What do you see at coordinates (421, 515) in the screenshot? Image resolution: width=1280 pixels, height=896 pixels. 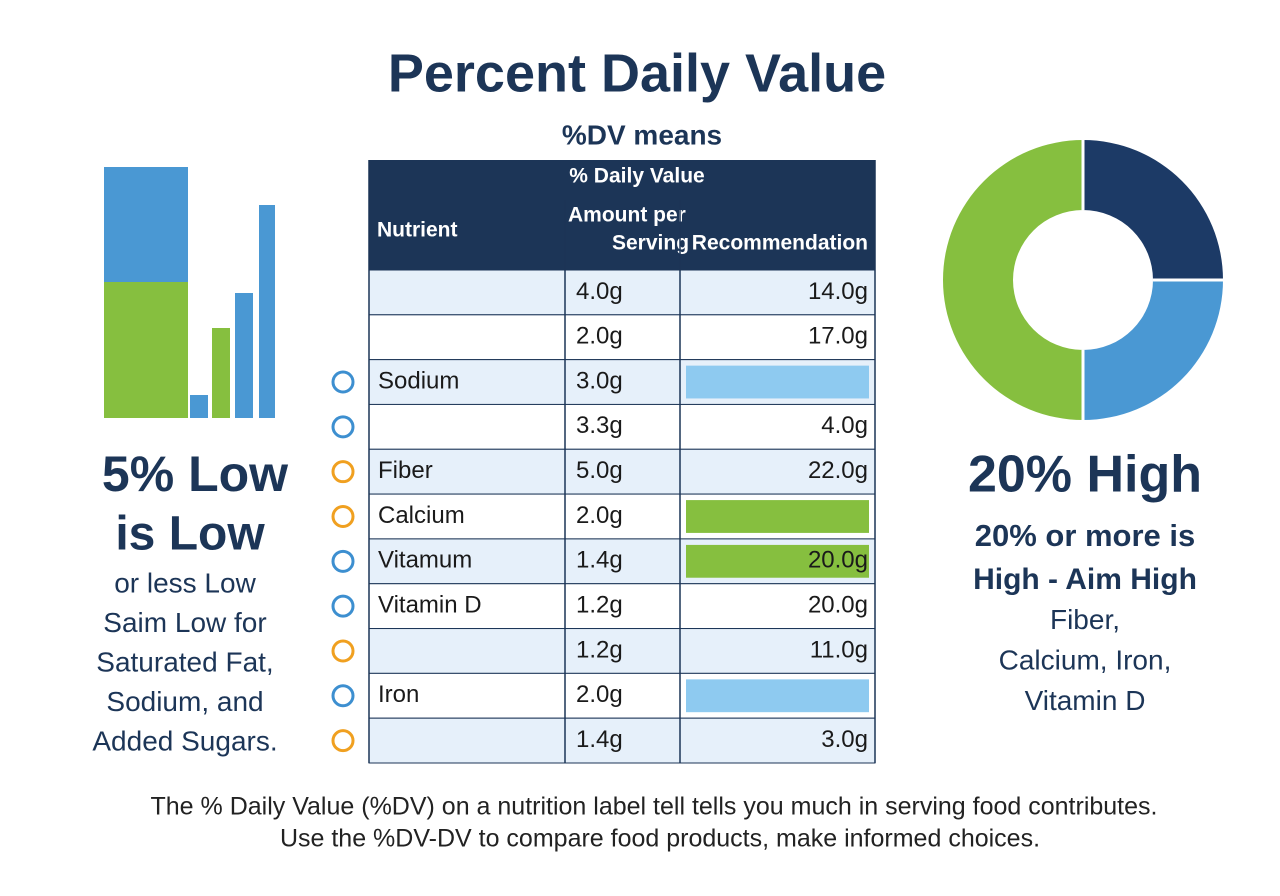 I see `nutrient: Calcium` at bounding box center [421, 515].